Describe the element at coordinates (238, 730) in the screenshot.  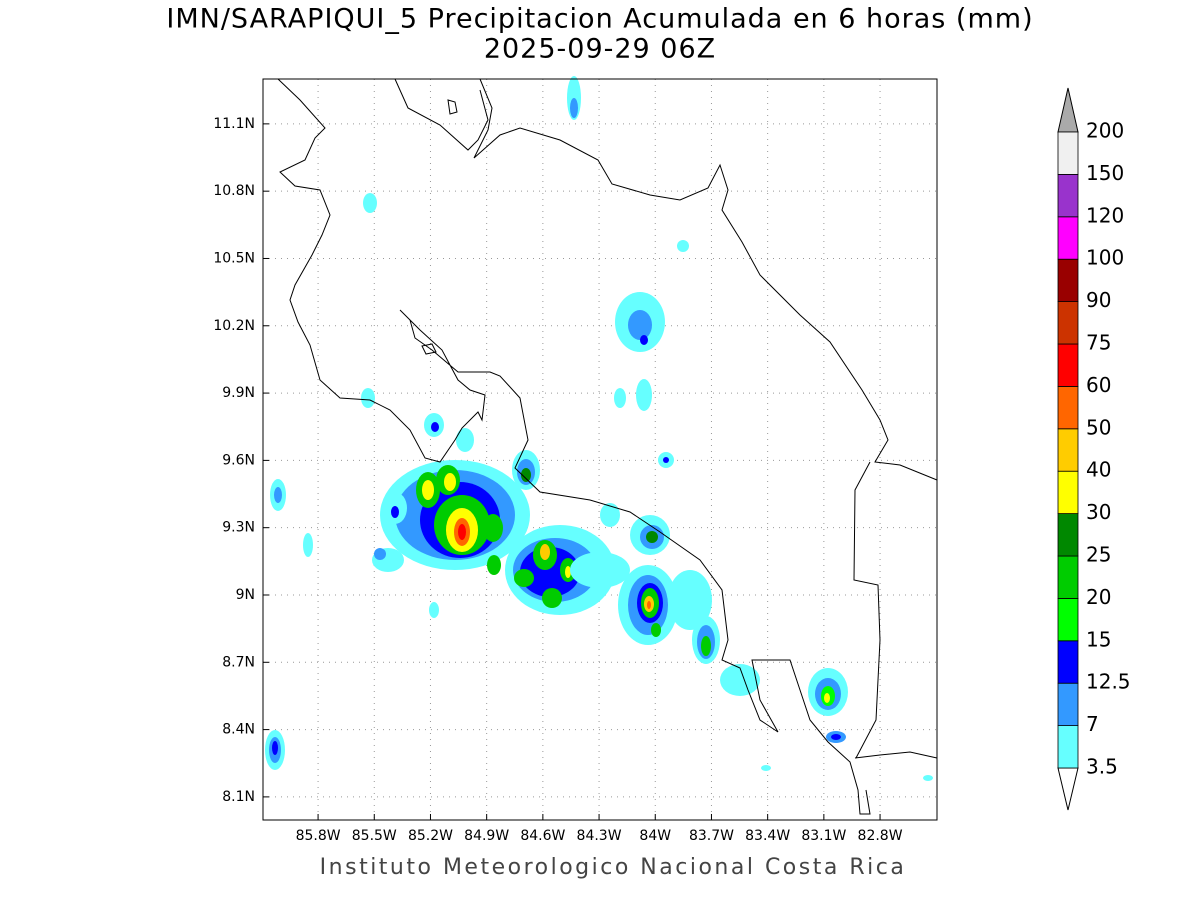
I see `y-tick-label: 8.4N` at that location.